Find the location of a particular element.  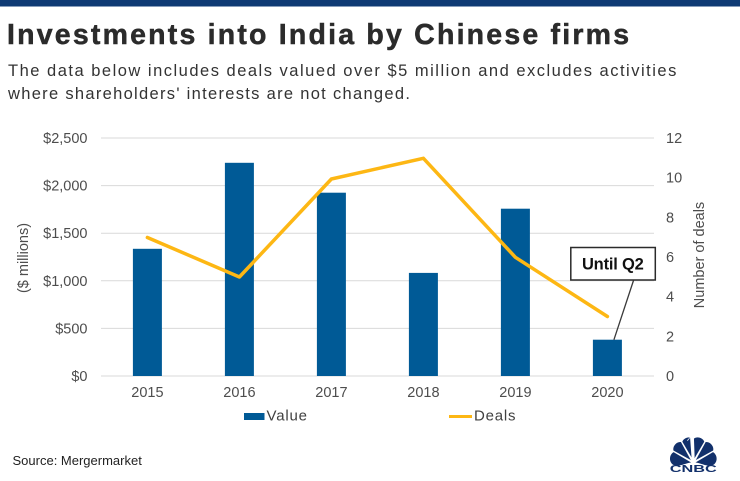

svg-text: $2,500 is located at coordinates (65, 139).